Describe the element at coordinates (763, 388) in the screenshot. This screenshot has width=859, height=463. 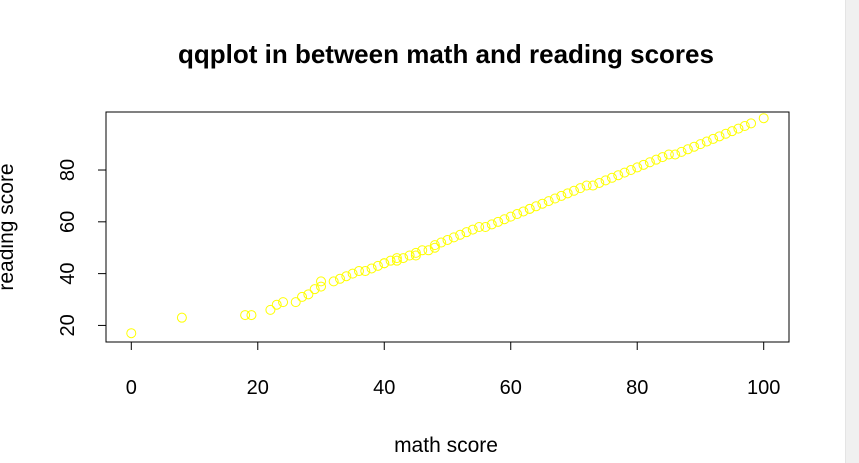
I see `x-tick-label: 100` at that location.